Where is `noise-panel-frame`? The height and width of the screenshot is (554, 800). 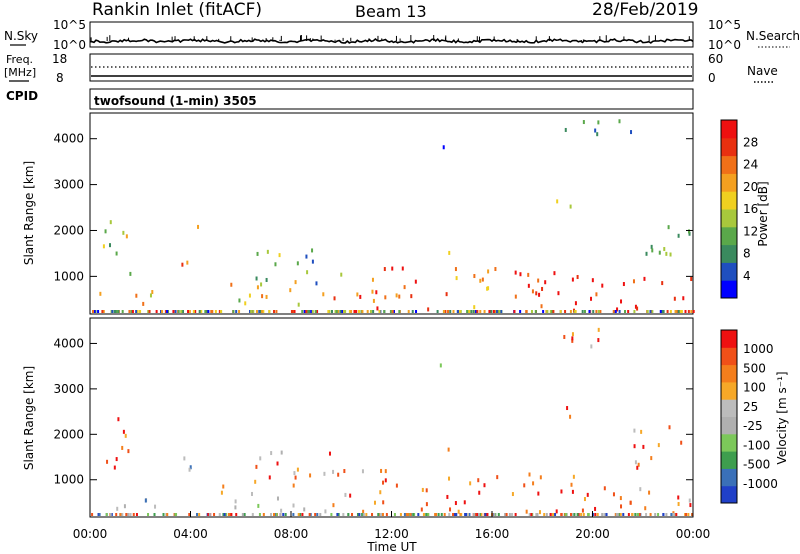 noise-panel-frame is located at coordinates (391, 34).